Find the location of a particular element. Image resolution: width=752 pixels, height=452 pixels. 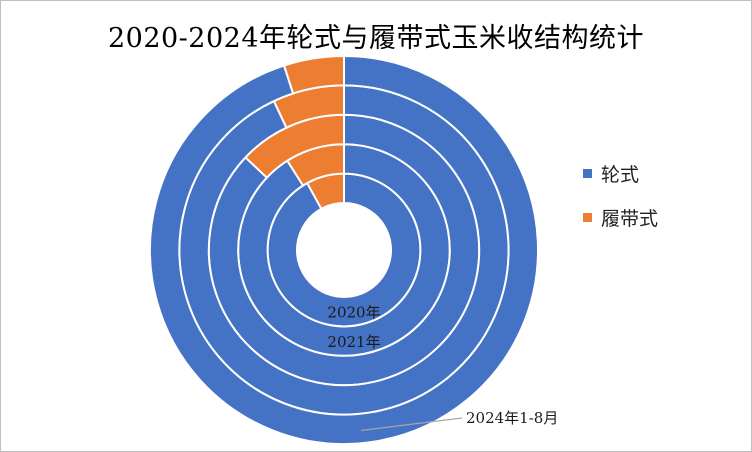

ring-label-outer: 2024年1-8月 is located at coordinates (512, 418).